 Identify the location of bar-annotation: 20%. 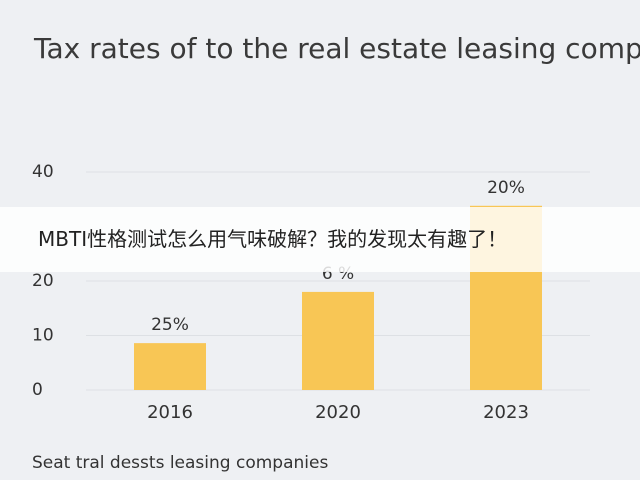
(506, 188).